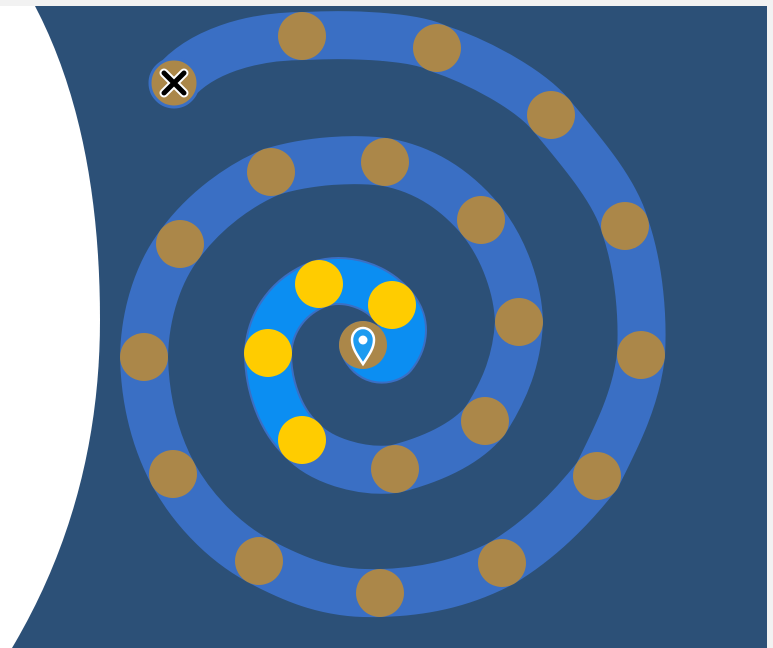  I want to click on current-level-node, so click(363, 345).